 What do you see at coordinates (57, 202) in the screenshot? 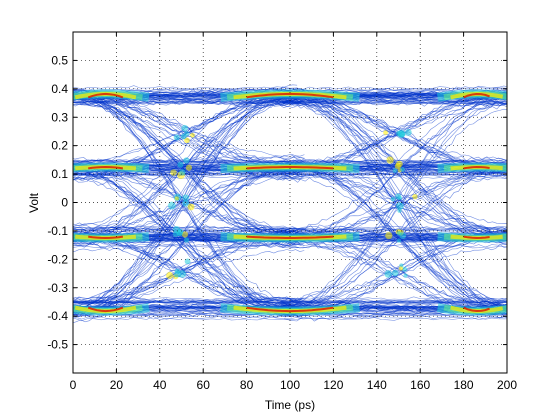
I see `y-tick-labels: -0.5 -0.4 -0.3 -0.2 -0.1 0 0.1 0.2 0.3 0.4 0.5` at bounding box center [57, 202].